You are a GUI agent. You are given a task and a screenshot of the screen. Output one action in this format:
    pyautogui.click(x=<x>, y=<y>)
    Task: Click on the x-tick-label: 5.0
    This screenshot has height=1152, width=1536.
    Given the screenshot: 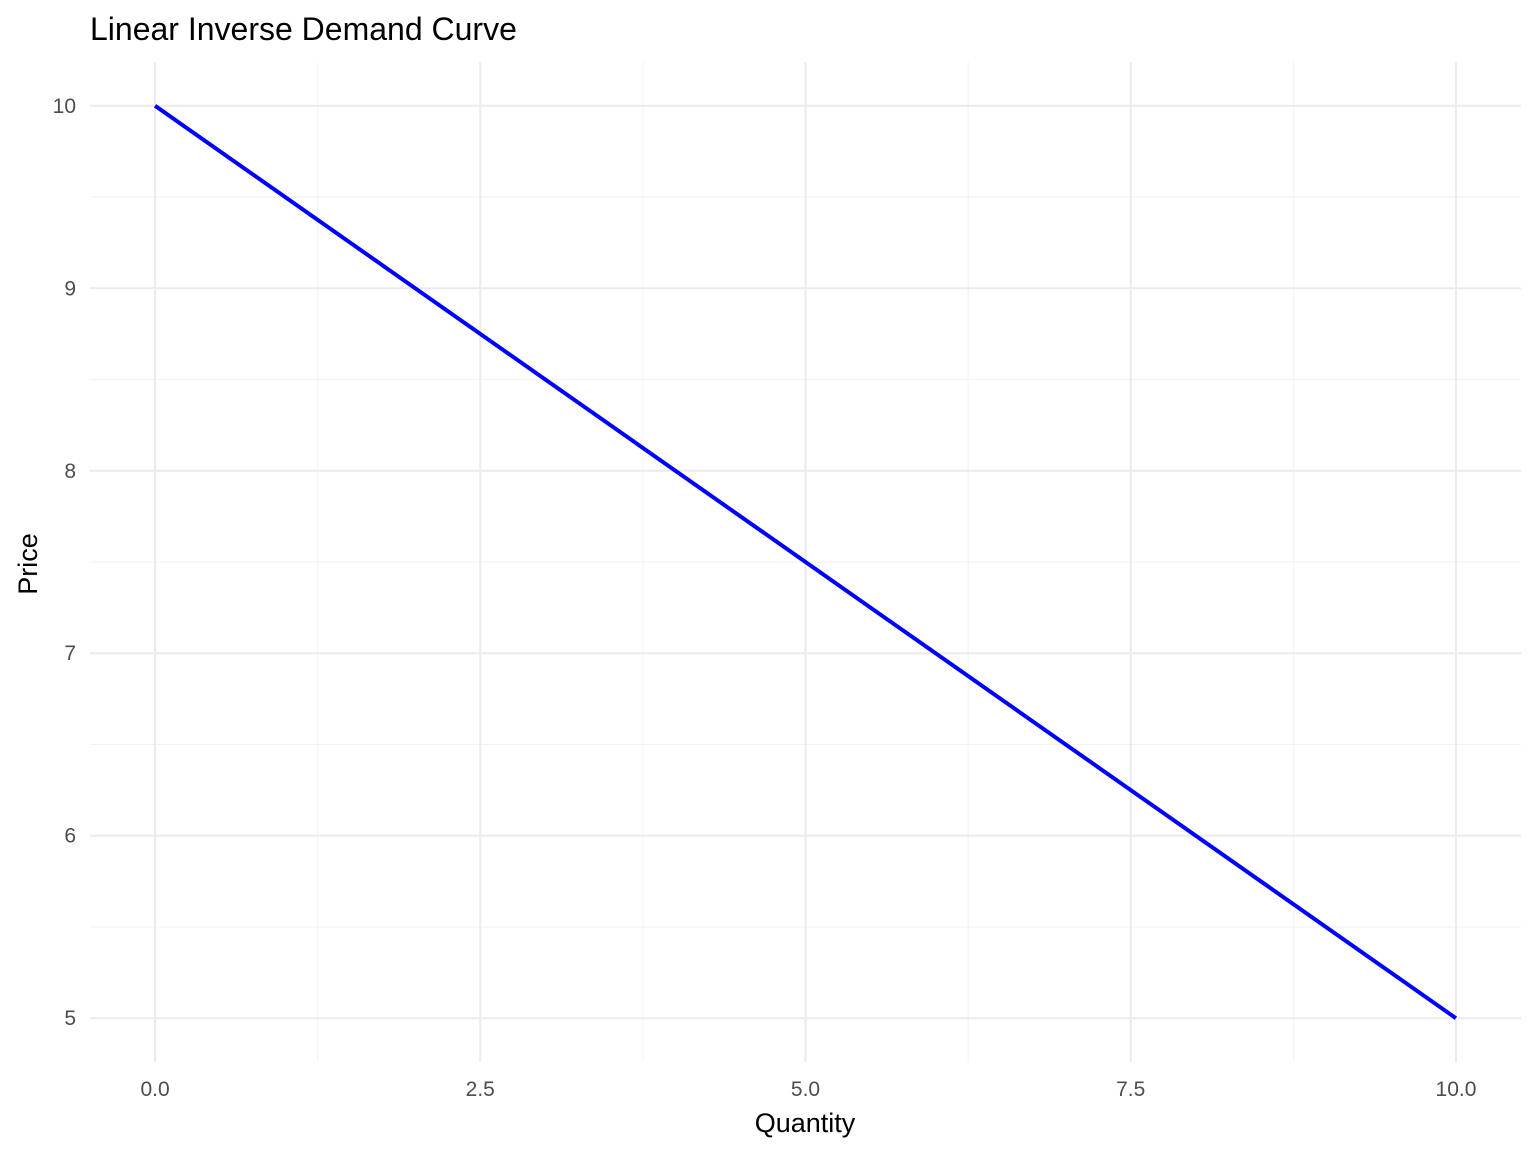 What is the action you would take?
    pyautogui.click(x=805, y=1089)
    